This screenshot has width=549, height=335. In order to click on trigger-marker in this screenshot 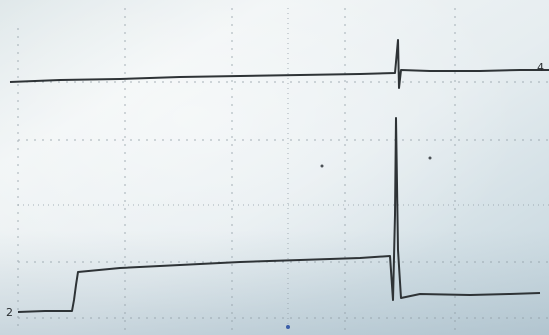, I will do `click(288, 327)`.